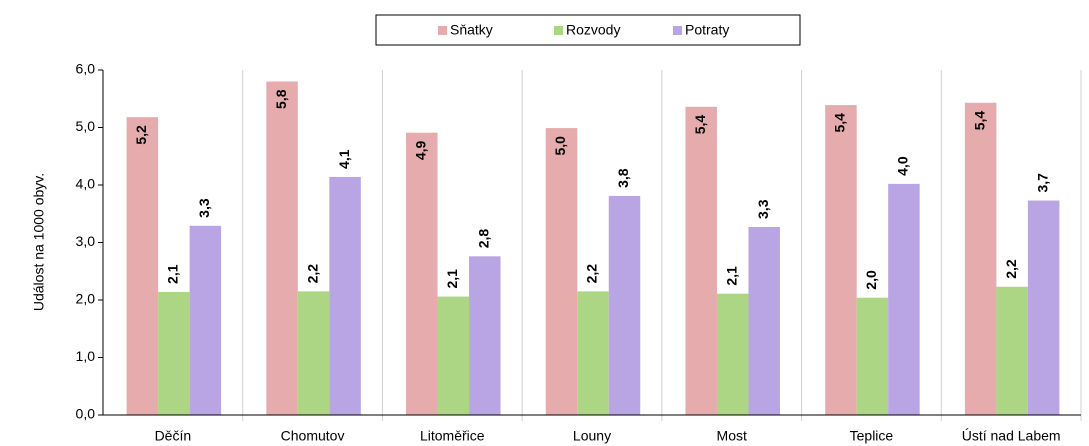 The image size is (1089, 446). I want to click on data-label: 5,8, so click(281, 99).